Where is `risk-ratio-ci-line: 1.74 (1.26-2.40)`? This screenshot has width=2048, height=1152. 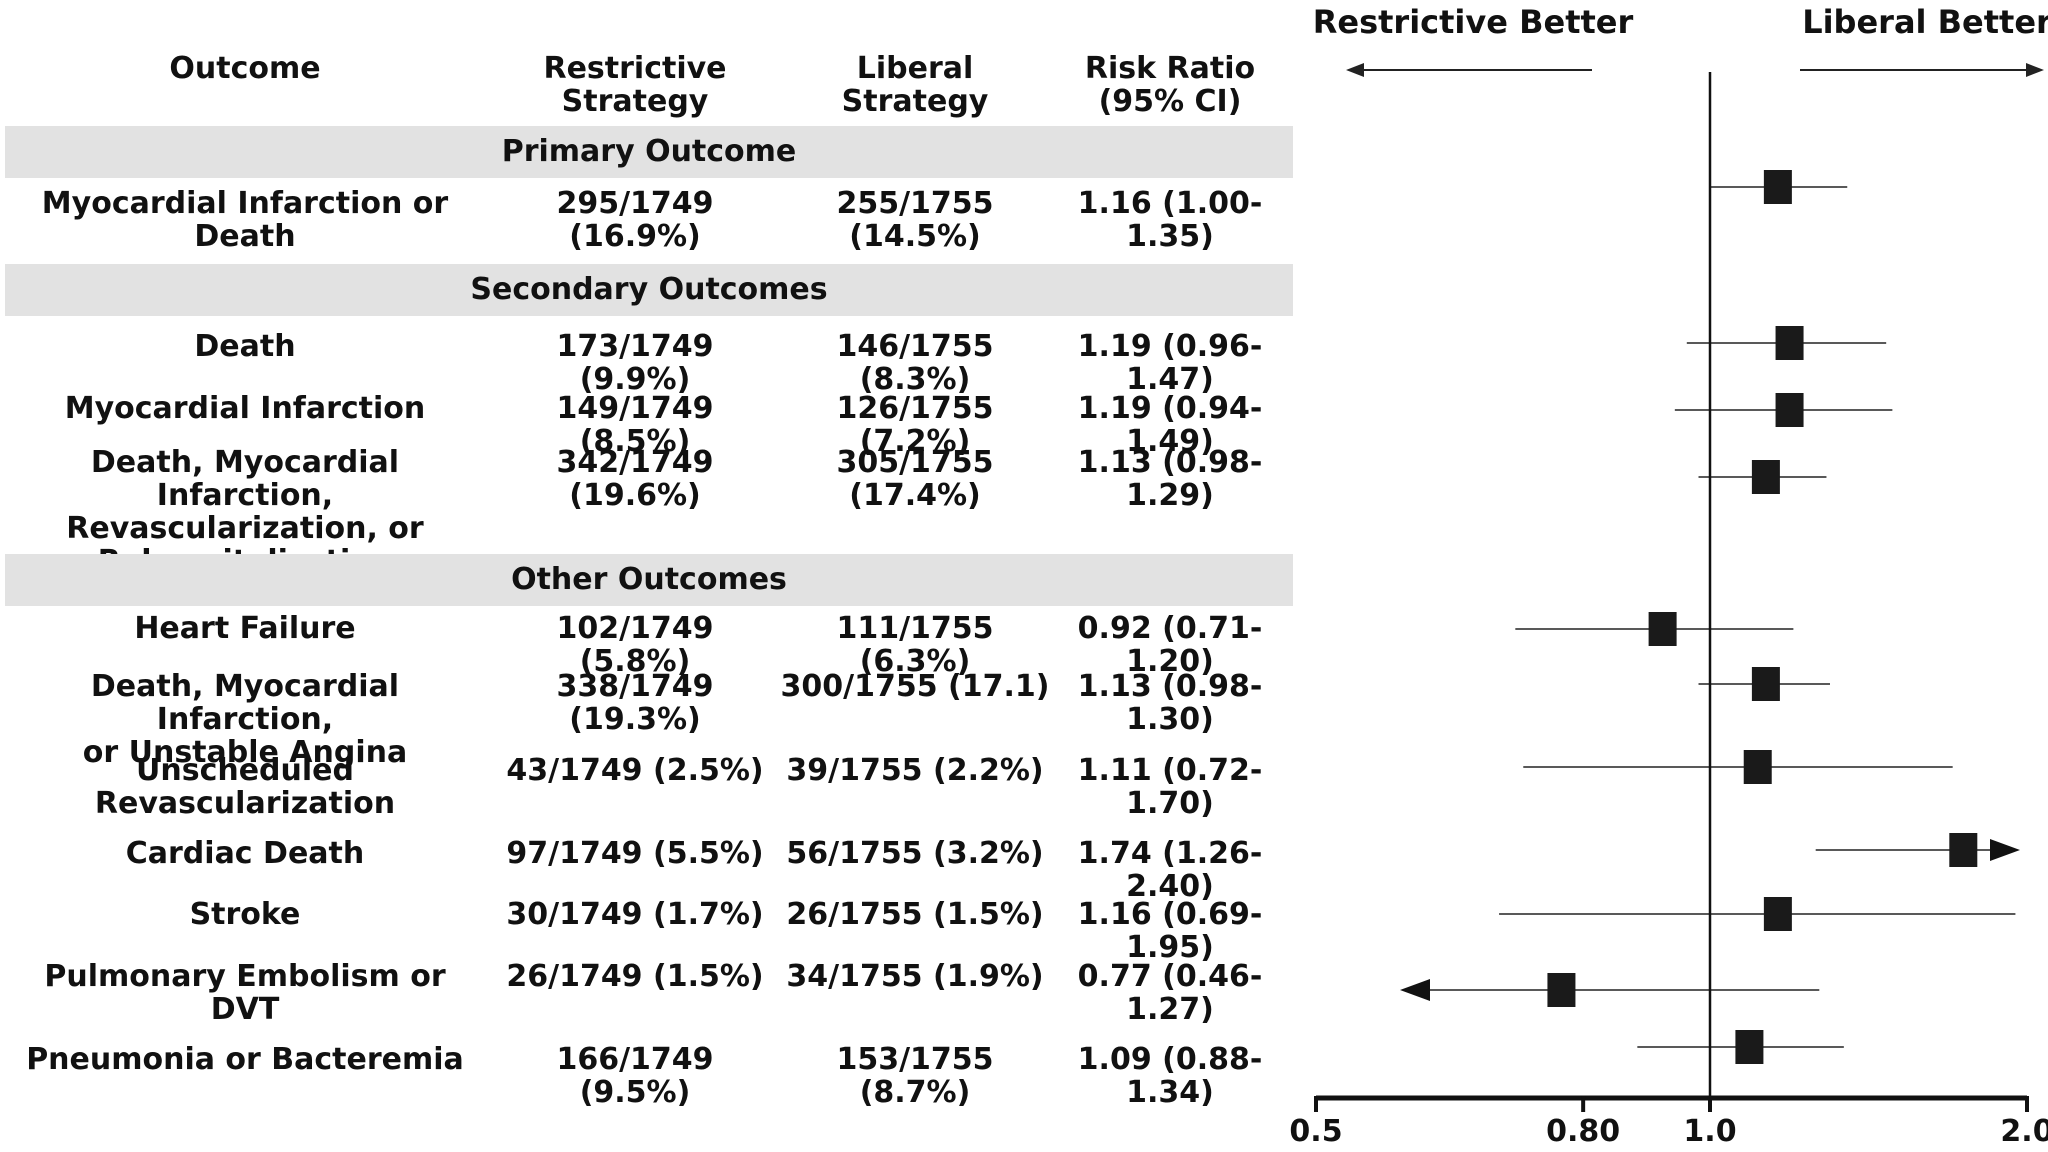 risk-ratio-ci-line: 1.74 (1.26-2.40) is located at coordinates (1170, 870).